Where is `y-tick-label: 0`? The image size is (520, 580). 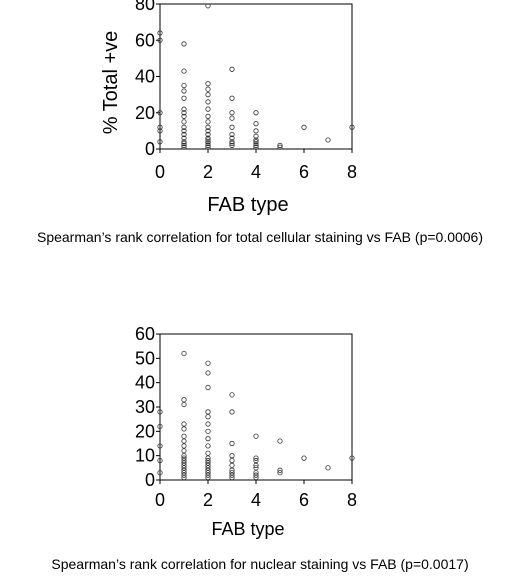
y-tick-label: 0 is located at coordinates (150, 149).